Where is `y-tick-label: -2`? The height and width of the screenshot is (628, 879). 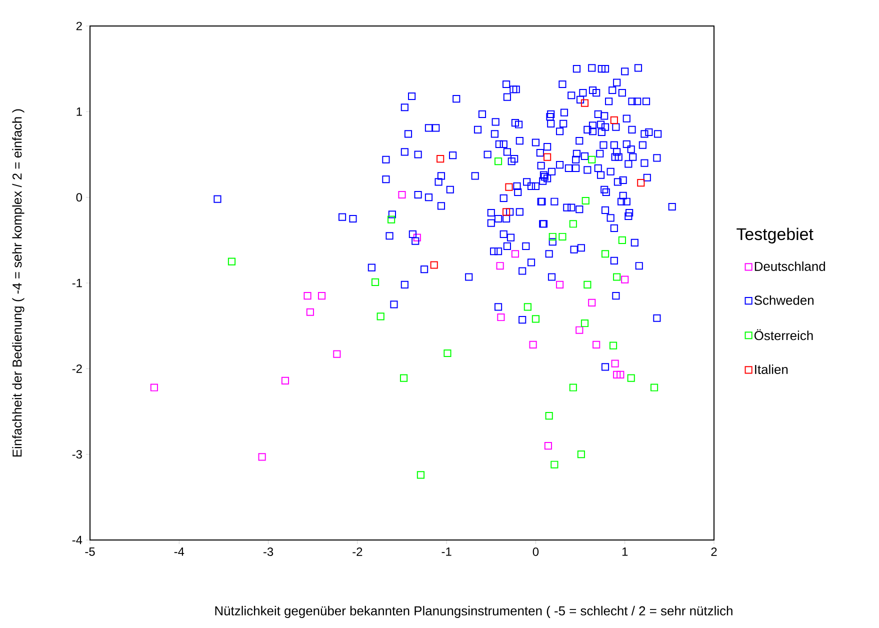
y-tick-label: -2 is located at coordinates (77, 368).